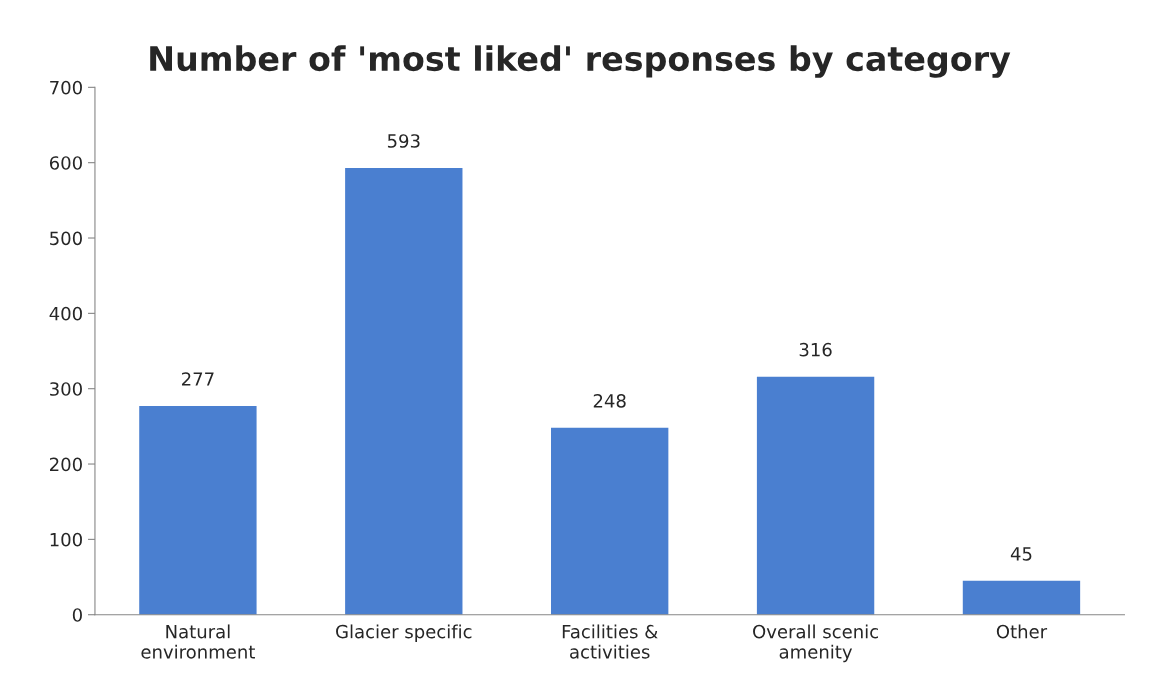  What do you see at coordinates (66, 539) in the screenshot?
I see `y-tick-label: 100` at bounding box center [66, 539].